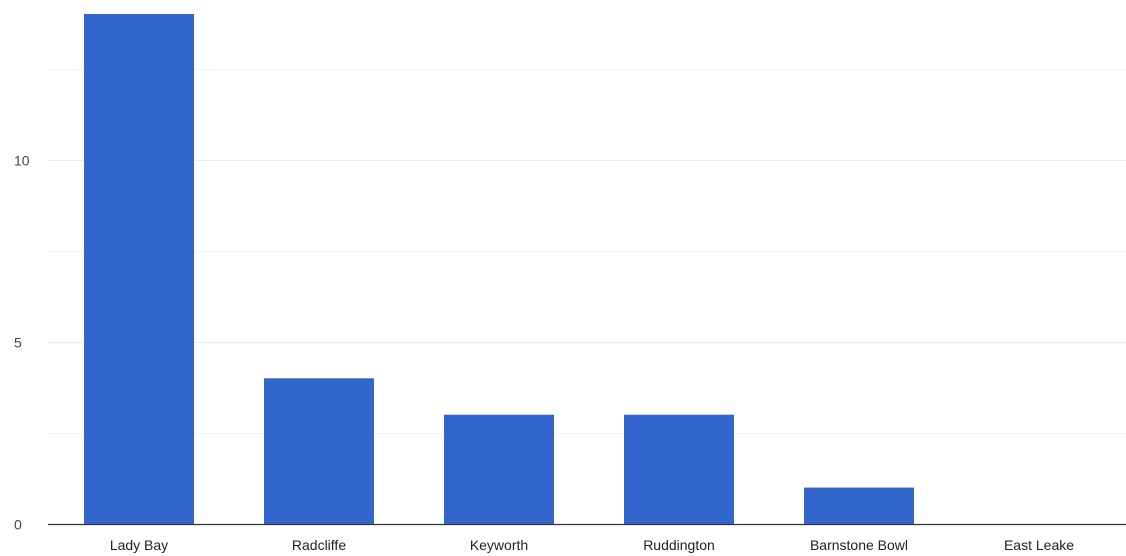  Describe the element at coordinates (139, 545) in the screenshot. I see `x-tick-label-lady-bay: Lady Bay` at that location.